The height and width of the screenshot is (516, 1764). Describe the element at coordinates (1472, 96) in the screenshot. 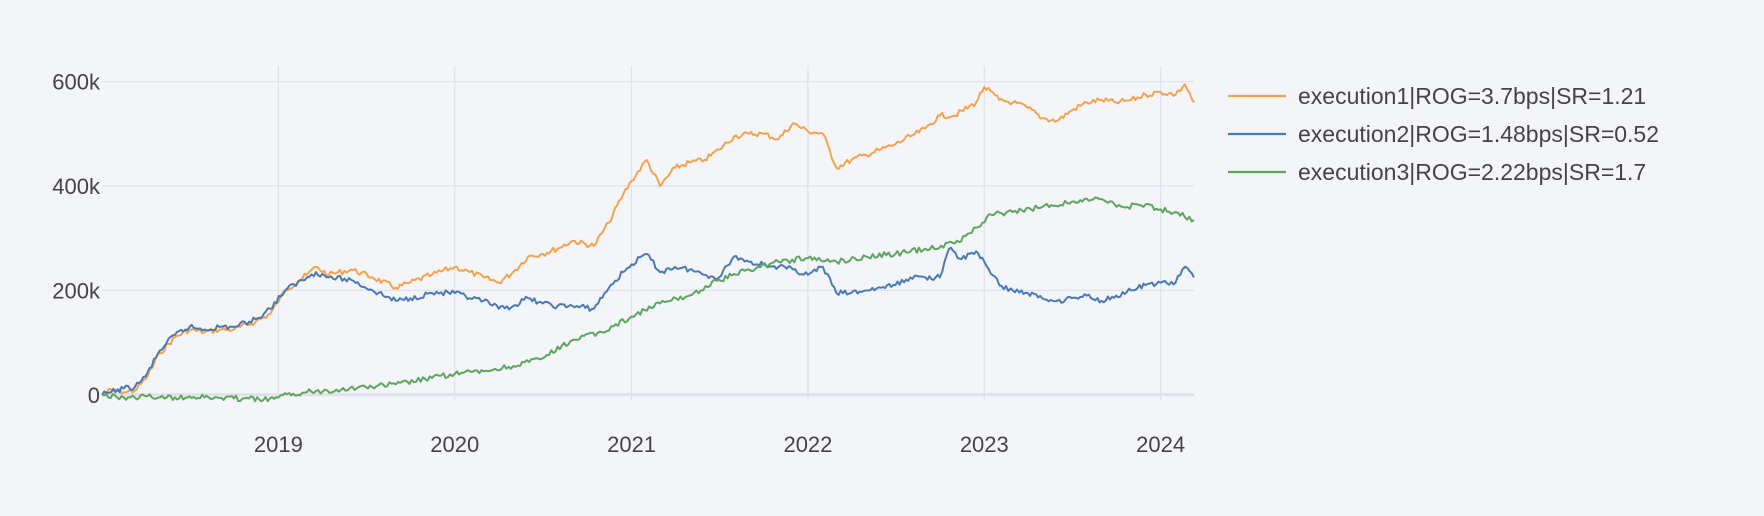

I see `legend-label: execution1|ROG=3.7bps|SR=1.21` at that location.